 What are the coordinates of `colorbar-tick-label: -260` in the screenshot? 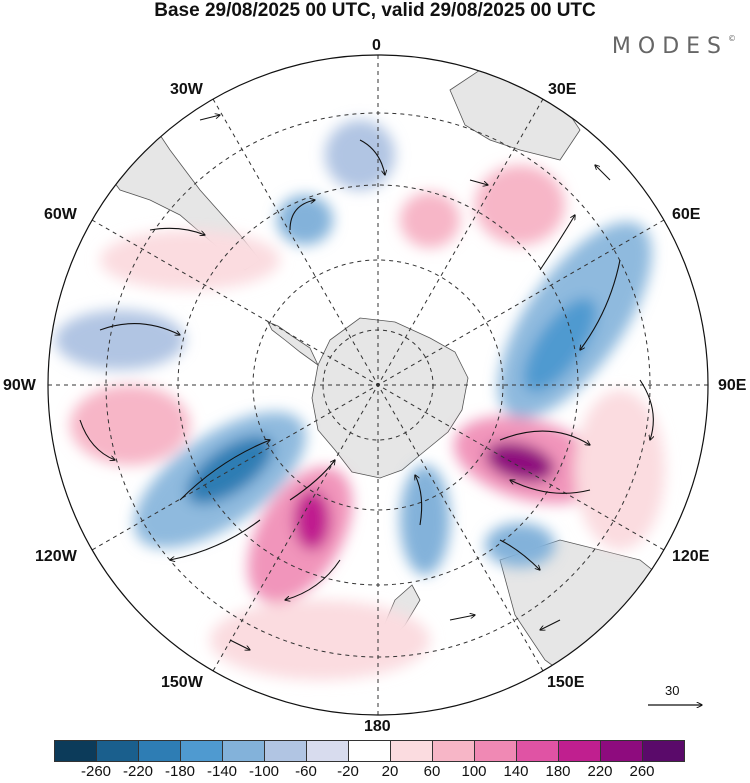 It's located at (96, 771).